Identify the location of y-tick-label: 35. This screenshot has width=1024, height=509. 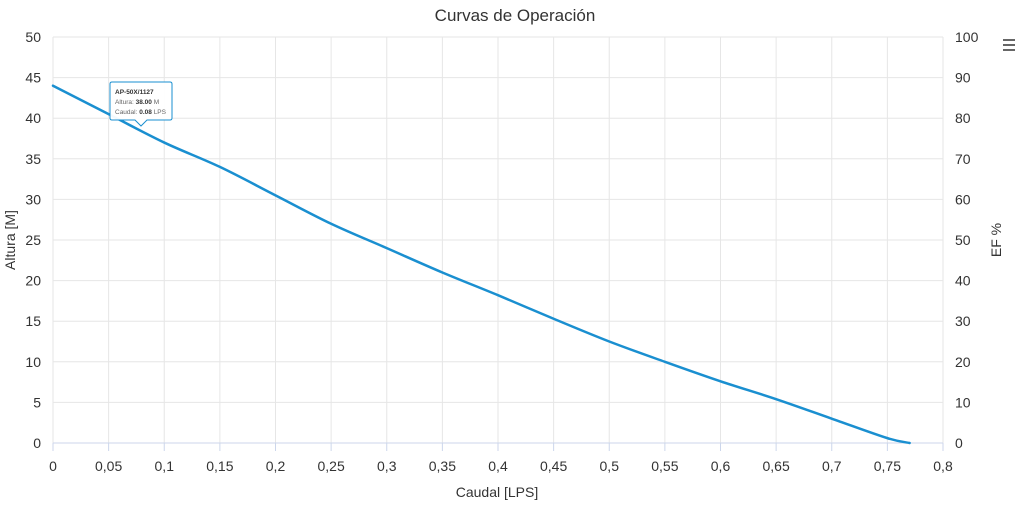
(33, 159).